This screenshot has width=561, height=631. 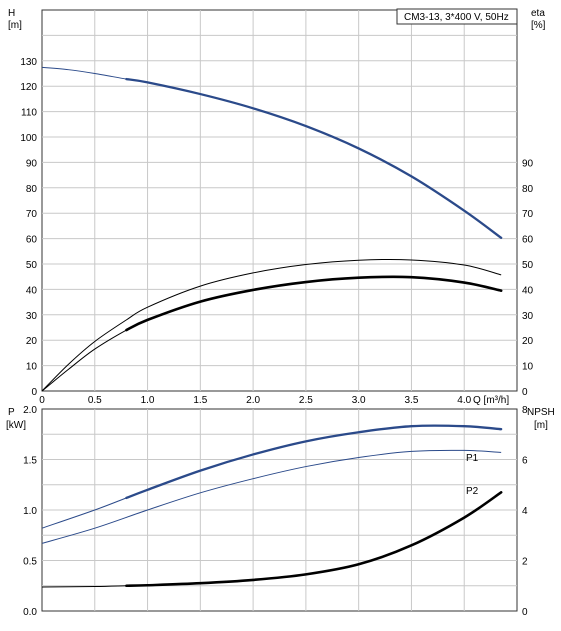 What do you see at coordinates (29, 113) in the screenshot?
I see `left-tick-label: 110` at bounding box center [29, 113].